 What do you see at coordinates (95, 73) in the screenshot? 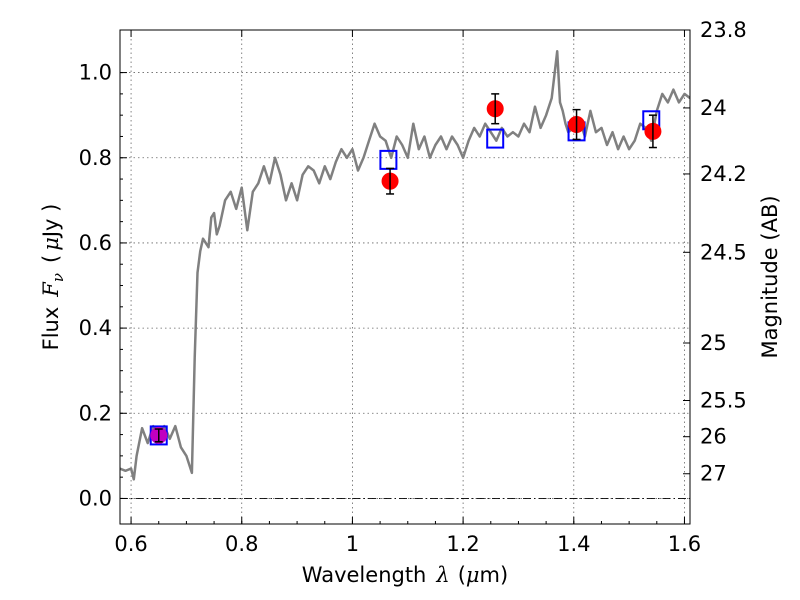
I see `y-tick-label: 1.0` at bounding box center [95, 73].